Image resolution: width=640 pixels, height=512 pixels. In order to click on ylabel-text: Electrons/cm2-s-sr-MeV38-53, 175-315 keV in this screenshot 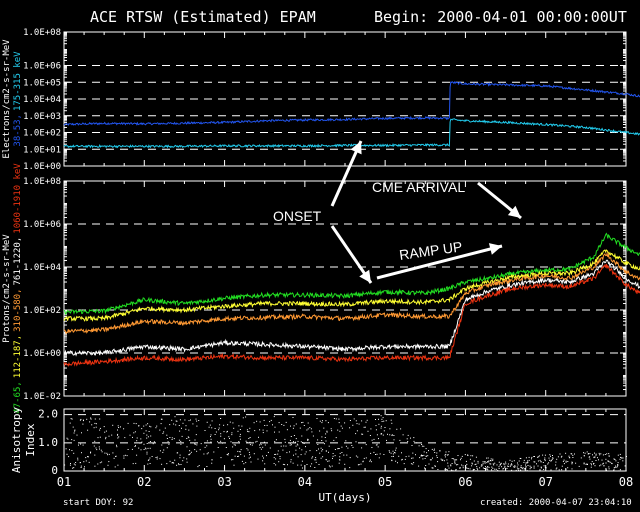, I will do `click(12, 99)`.